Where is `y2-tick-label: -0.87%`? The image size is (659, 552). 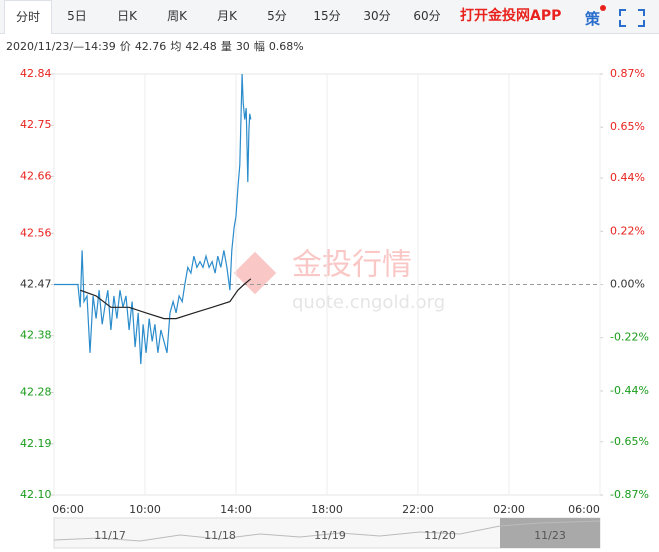
y2-tick-label: -0.87% is located at coordinates (629, 494).